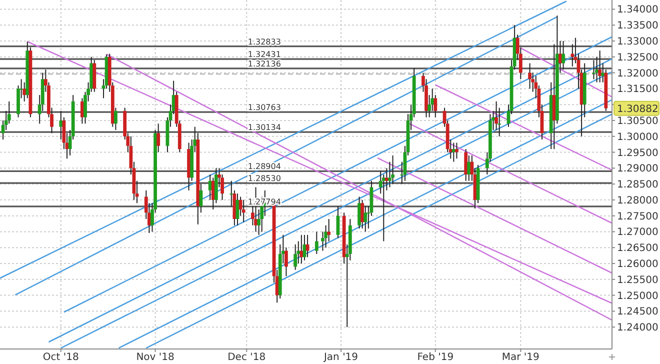 Image resolution: width=660 pixels, height=364 pixels. I want to click on y-tick-label: 1.25500, so click(637, 280).